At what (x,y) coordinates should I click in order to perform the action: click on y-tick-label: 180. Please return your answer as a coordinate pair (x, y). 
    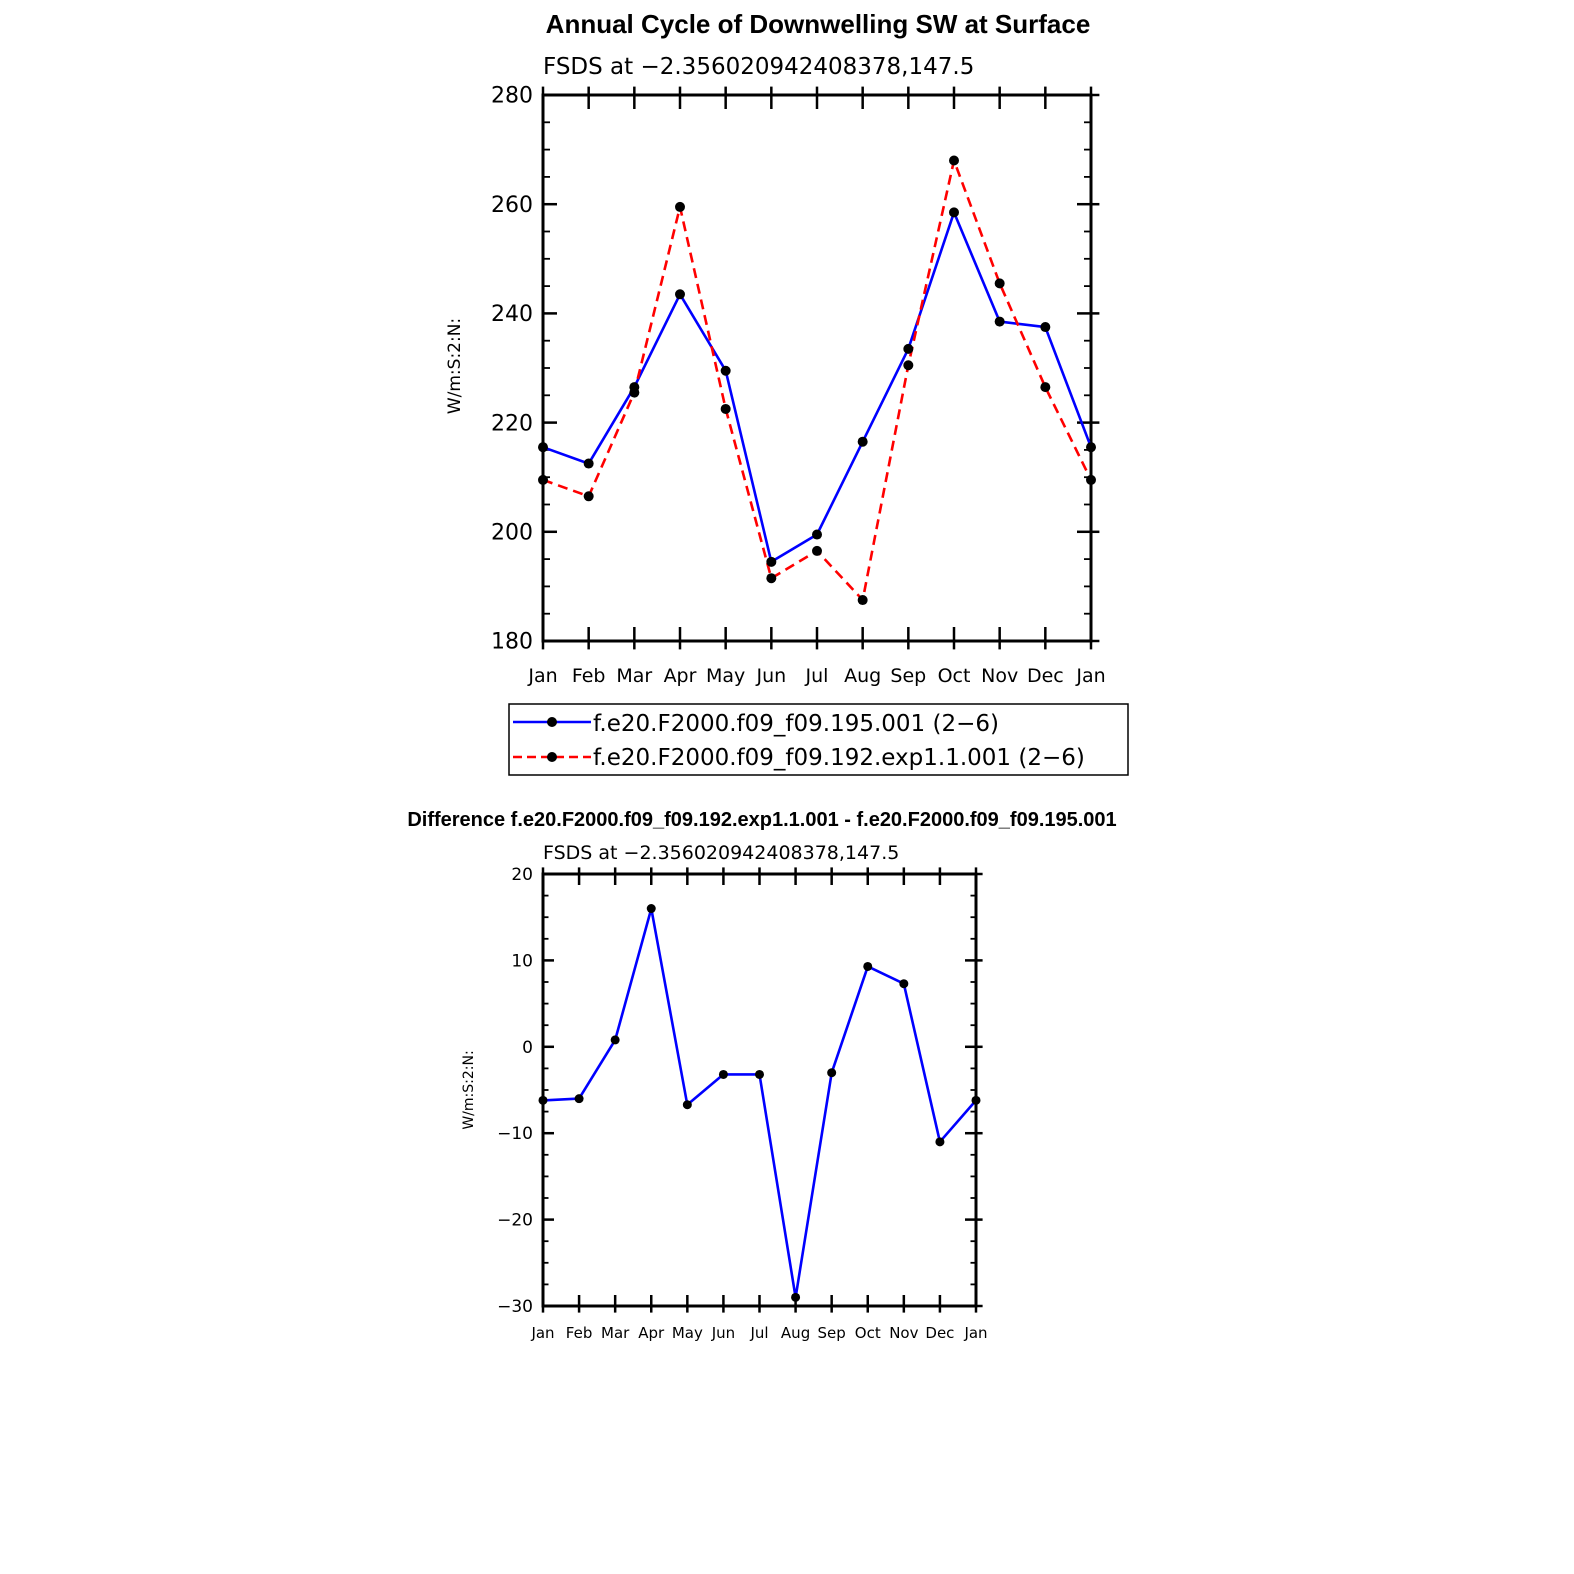
    Looking at the image, I should click on (512, 642).